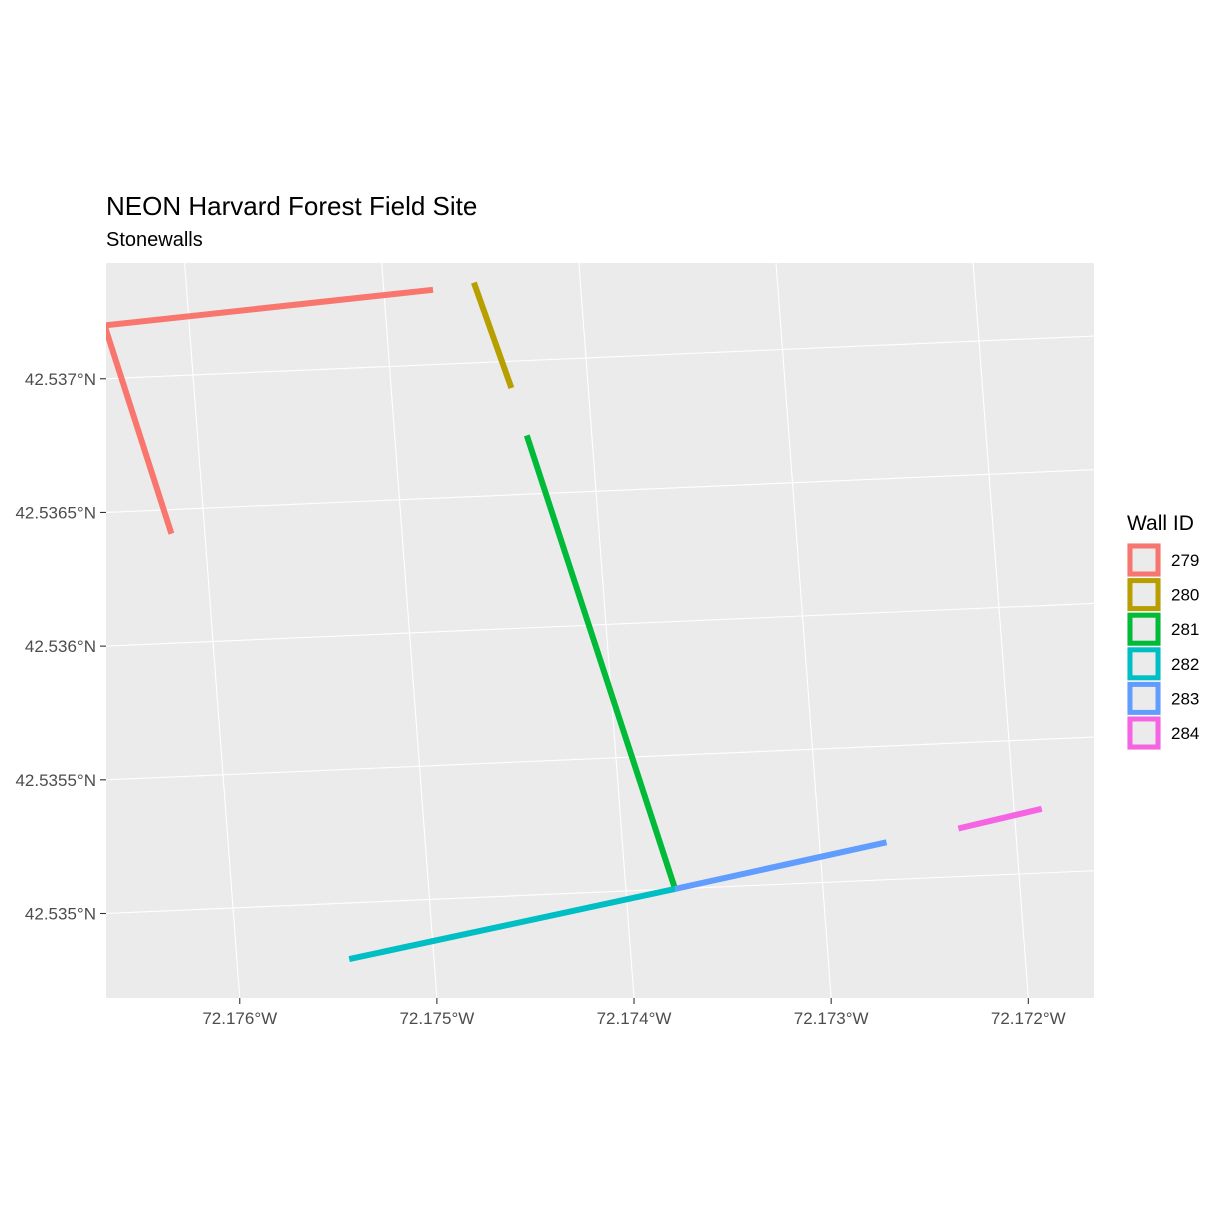  I want to click on x-tick-label: 72.172°W, so click(1028, 1018).